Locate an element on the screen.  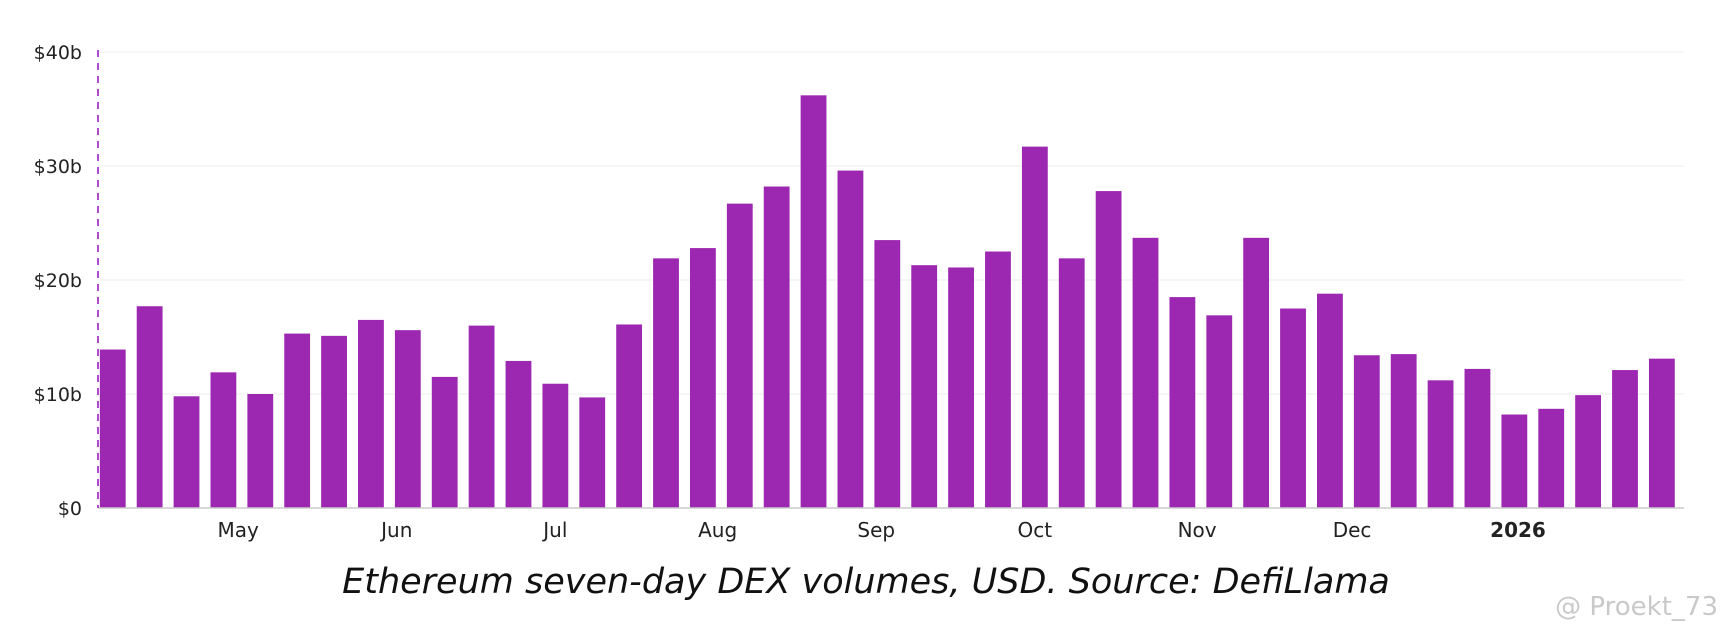
x-tick-label: 2026 is located at coordinates (1518, 530).